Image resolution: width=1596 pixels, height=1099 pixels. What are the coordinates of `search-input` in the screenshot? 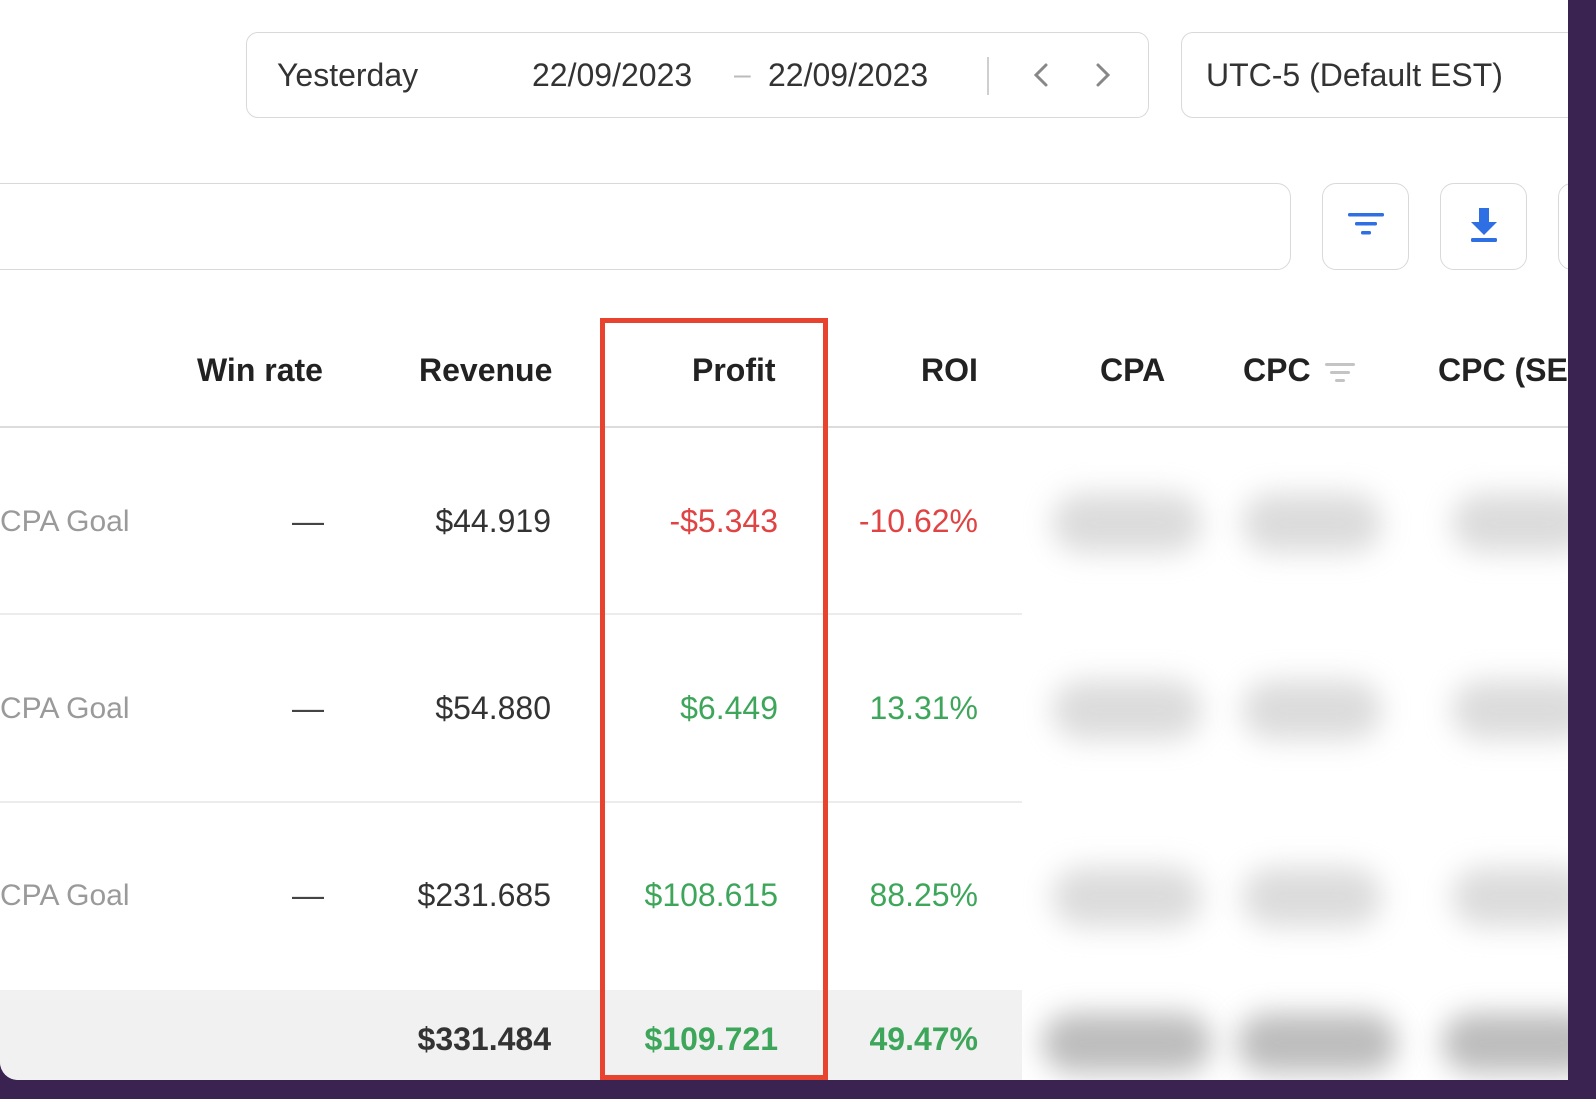 It's located at (645, 226).